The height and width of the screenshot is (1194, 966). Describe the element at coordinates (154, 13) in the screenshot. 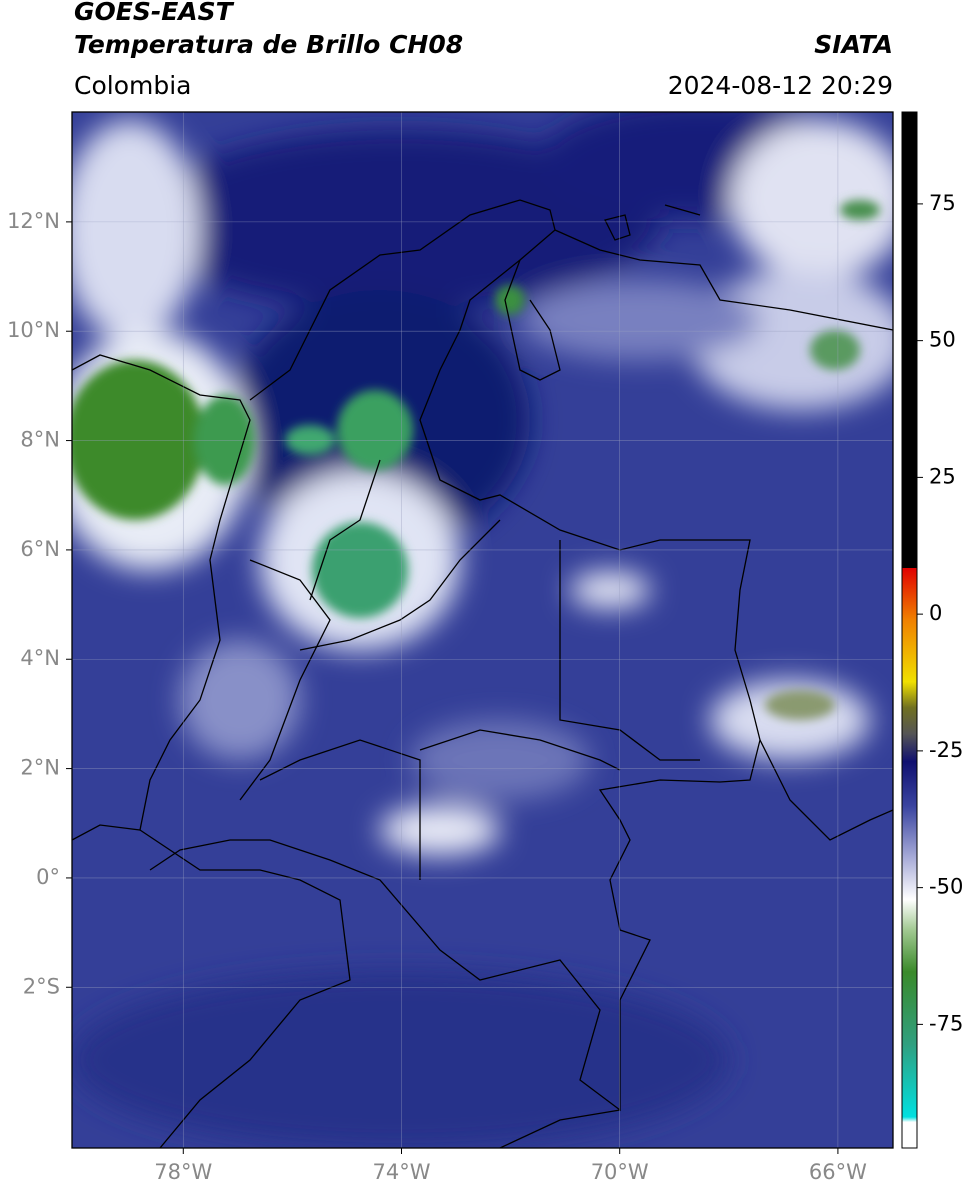

I see `satellite: GOES-EAST` at that location.